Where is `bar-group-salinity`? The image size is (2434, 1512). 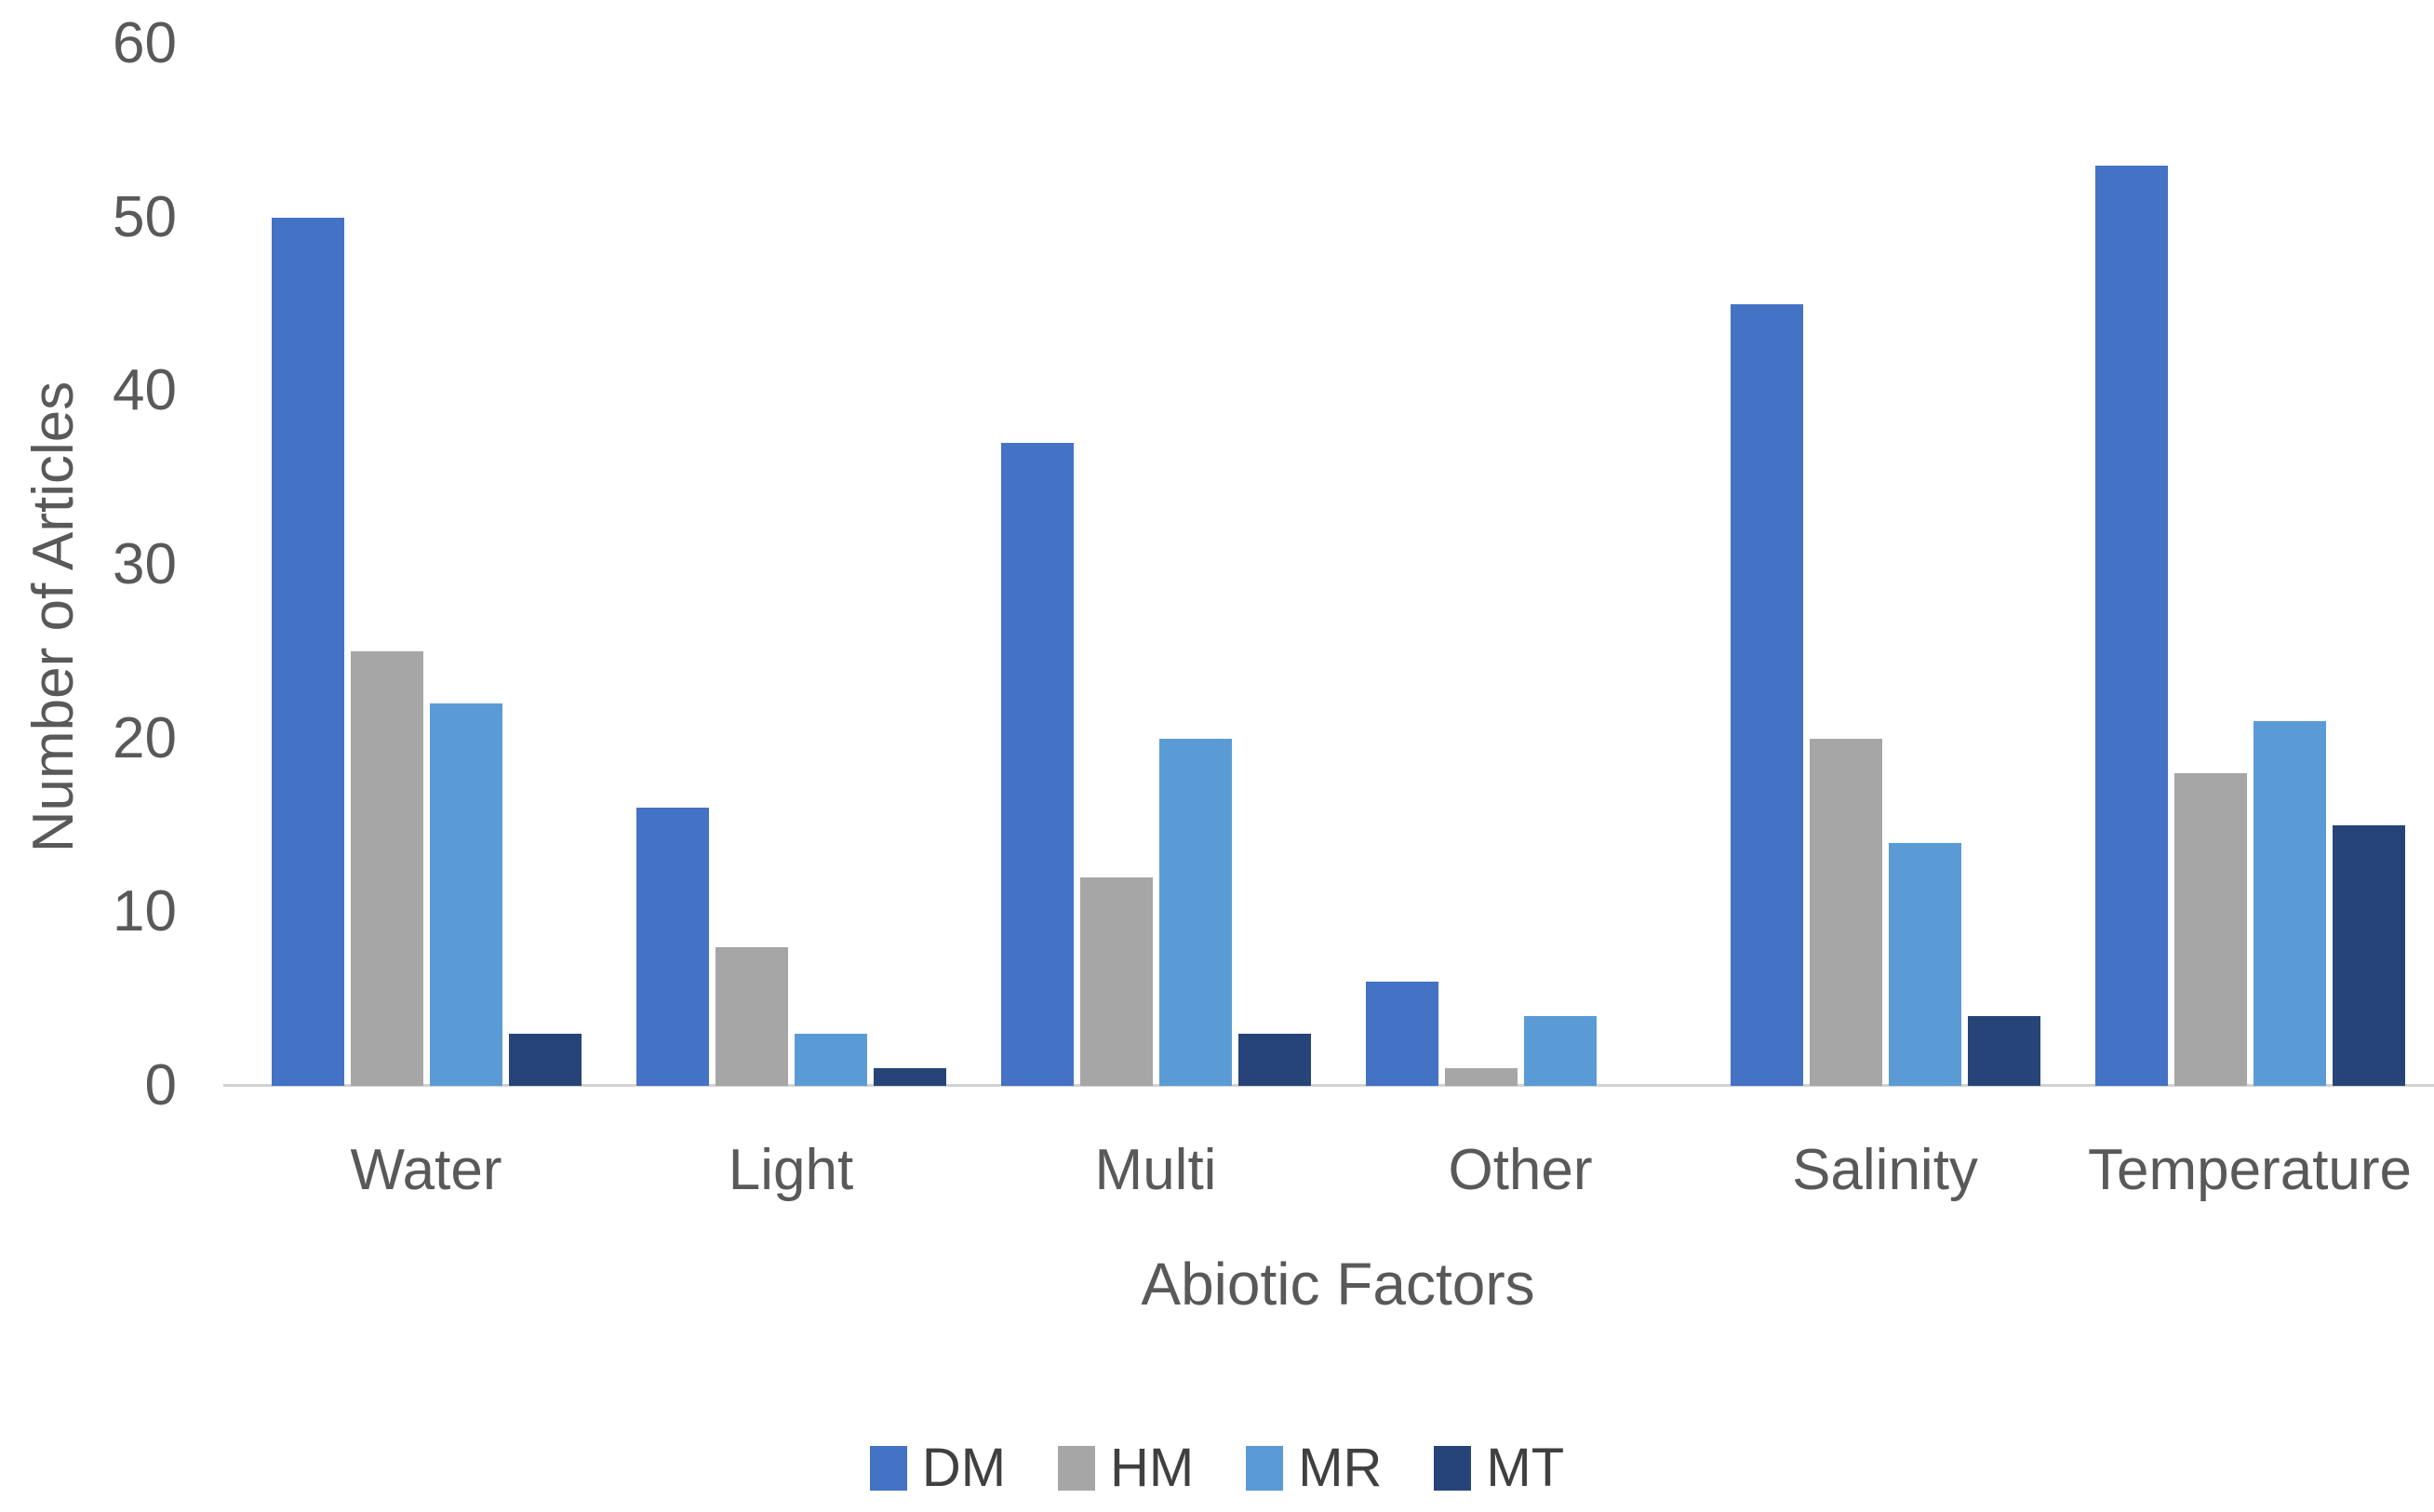
bar-group-salinity is located at coordinates (1885, 565).